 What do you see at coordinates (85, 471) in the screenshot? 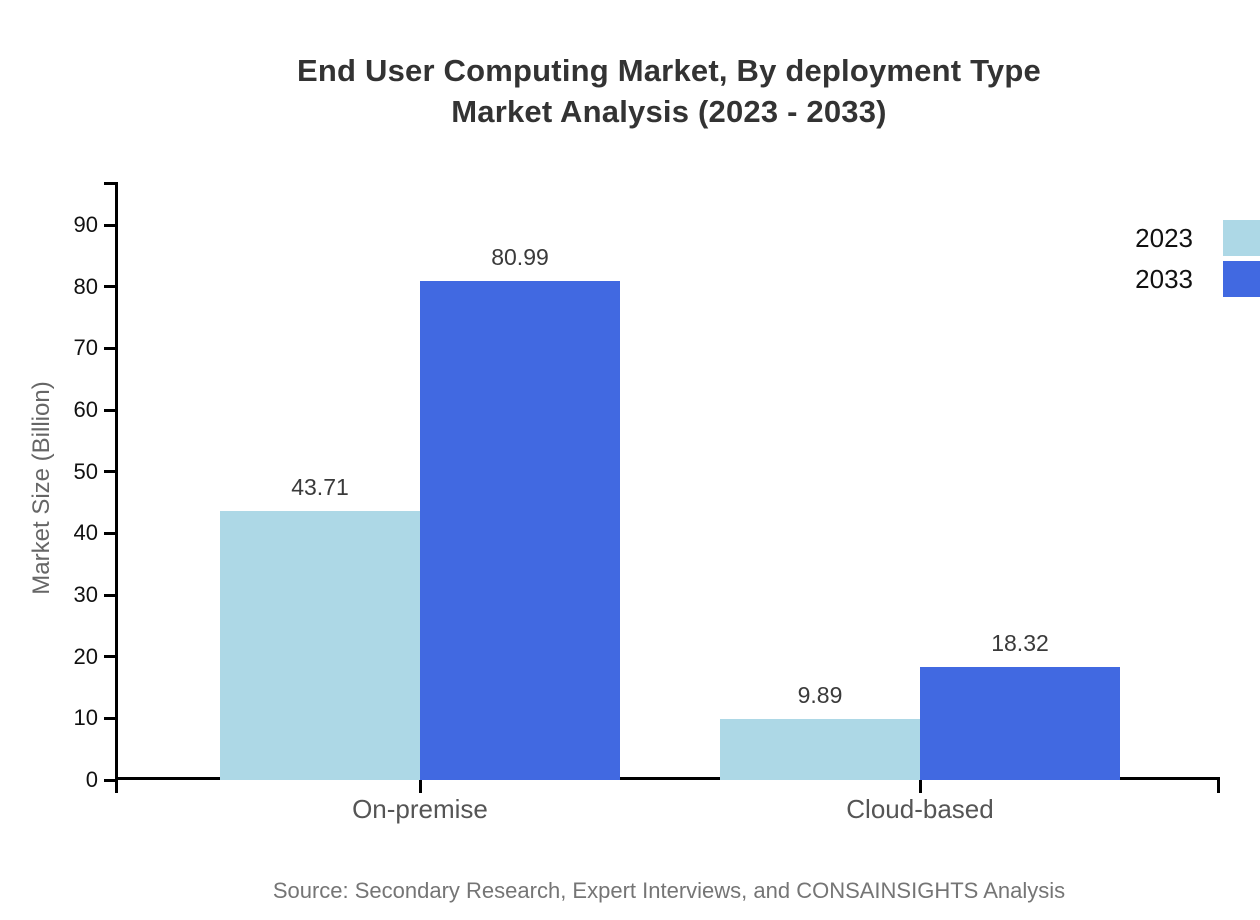
I see `y-axis-tick-label: 50` at bounding box center [85, 471].